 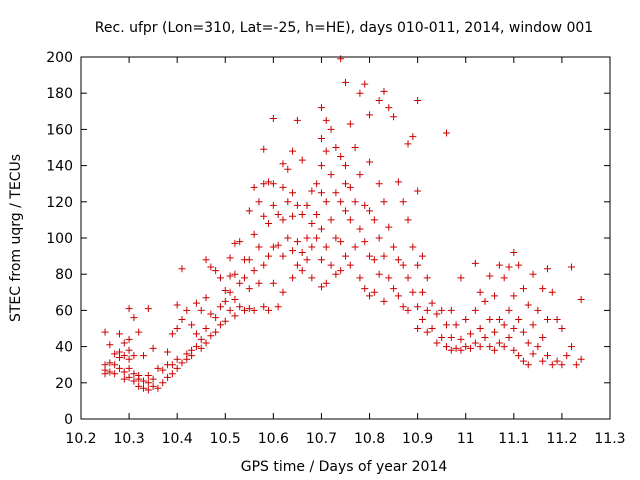 I want to click on x-tick-label: 10.2, so click(x=80, y=439).